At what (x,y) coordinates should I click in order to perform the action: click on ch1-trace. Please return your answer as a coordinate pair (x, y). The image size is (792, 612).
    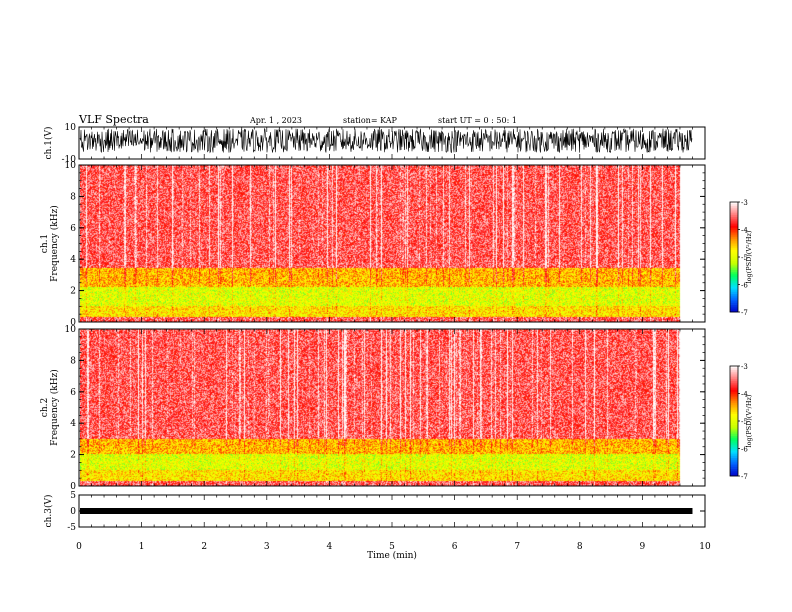
    Looking at the image, I should click on (386, 140).